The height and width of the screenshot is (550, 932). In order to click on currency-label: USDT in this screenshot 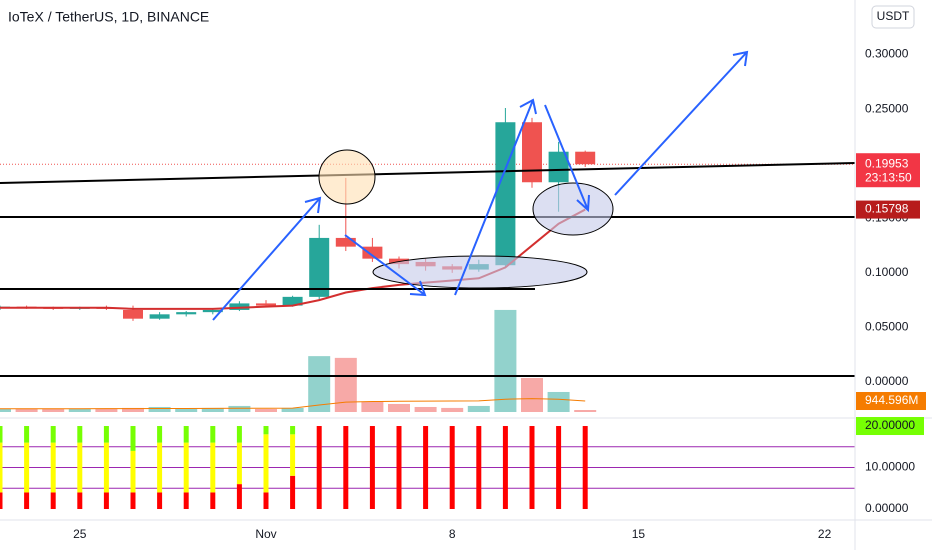, I will do `click(893, 16)`.